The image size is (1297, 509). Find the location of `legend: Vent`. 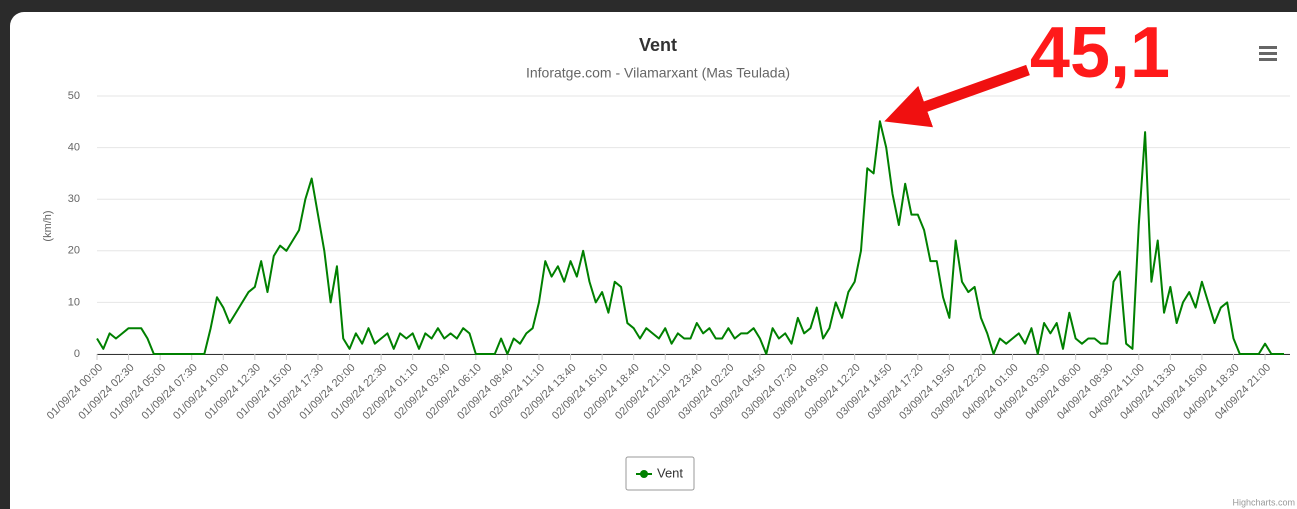

legend: Vent is located at coordinates (660, 473).